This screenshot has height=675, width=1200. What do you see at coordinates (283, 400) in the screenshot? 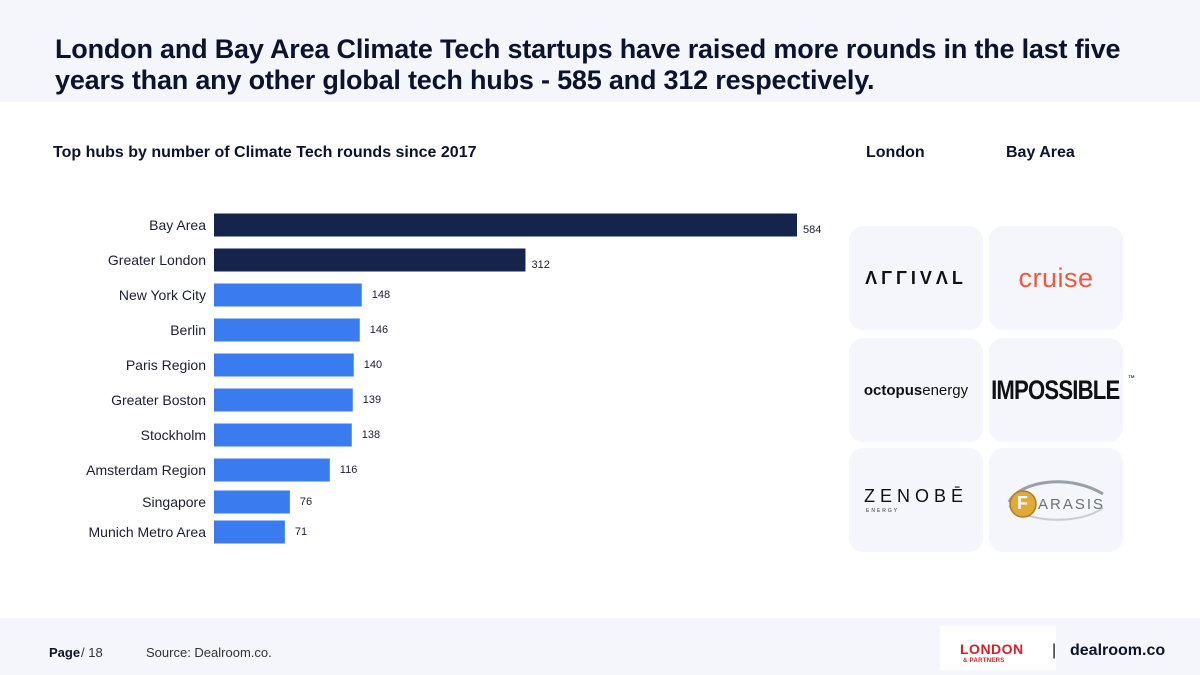
I see `bar-greater-boston` at bounding box center [283, 400].